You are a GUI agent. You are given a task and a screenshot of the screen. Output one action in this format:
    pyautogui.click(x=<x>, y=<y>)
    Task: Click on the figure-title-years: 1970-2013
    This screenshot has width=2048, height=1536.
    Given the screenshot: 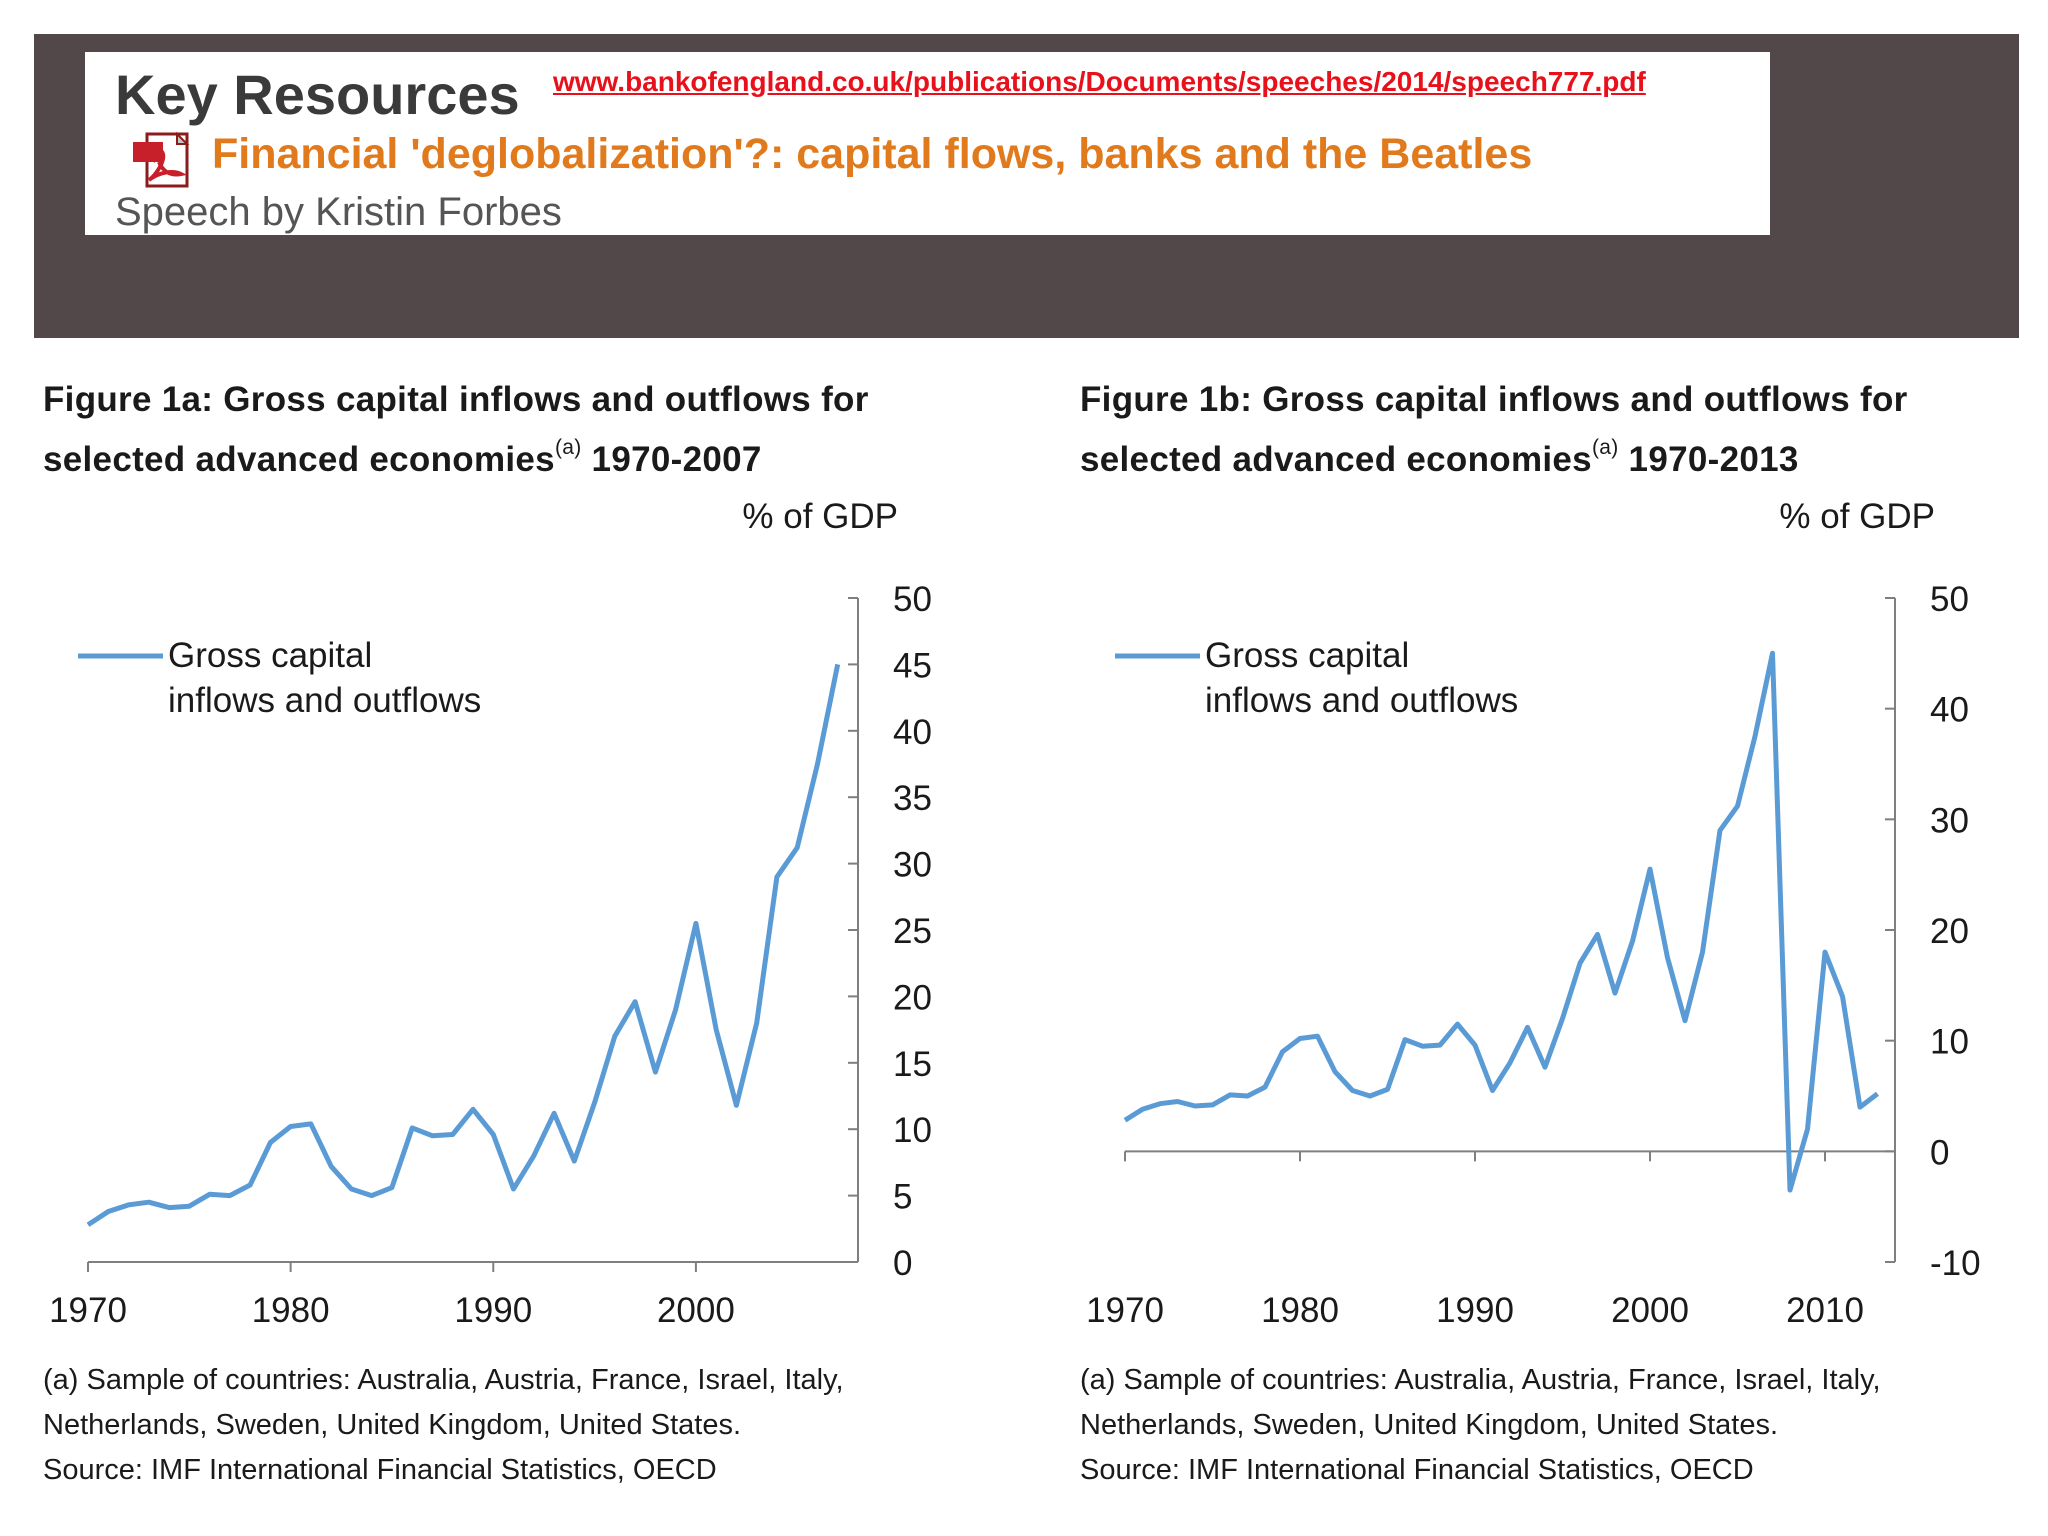 What is the action you would take?
    pyautogui.click(x=1708, y=459)
    